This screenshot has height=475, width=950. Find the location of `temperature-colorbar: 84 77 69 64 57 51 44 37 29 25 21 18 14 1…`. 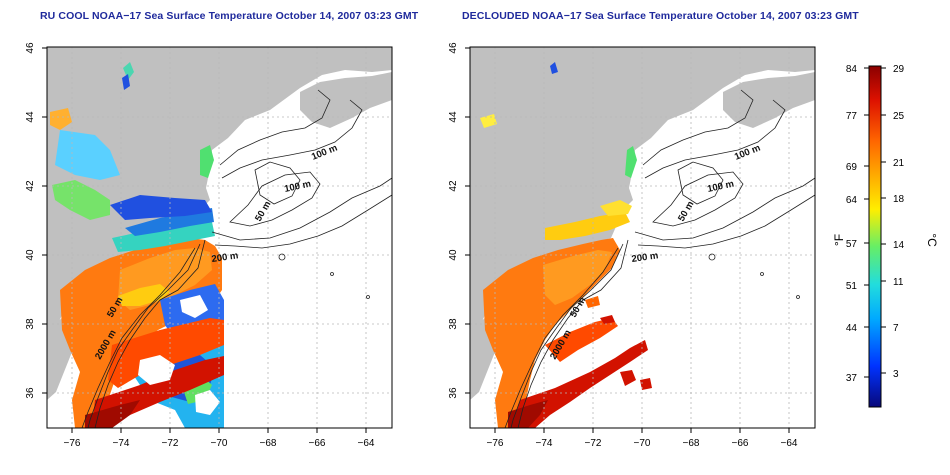

temperature-colorbar: 84 77 69 64 57 51 44 37 29 25 21 18 14 1… is located at coordinates (885, 236).